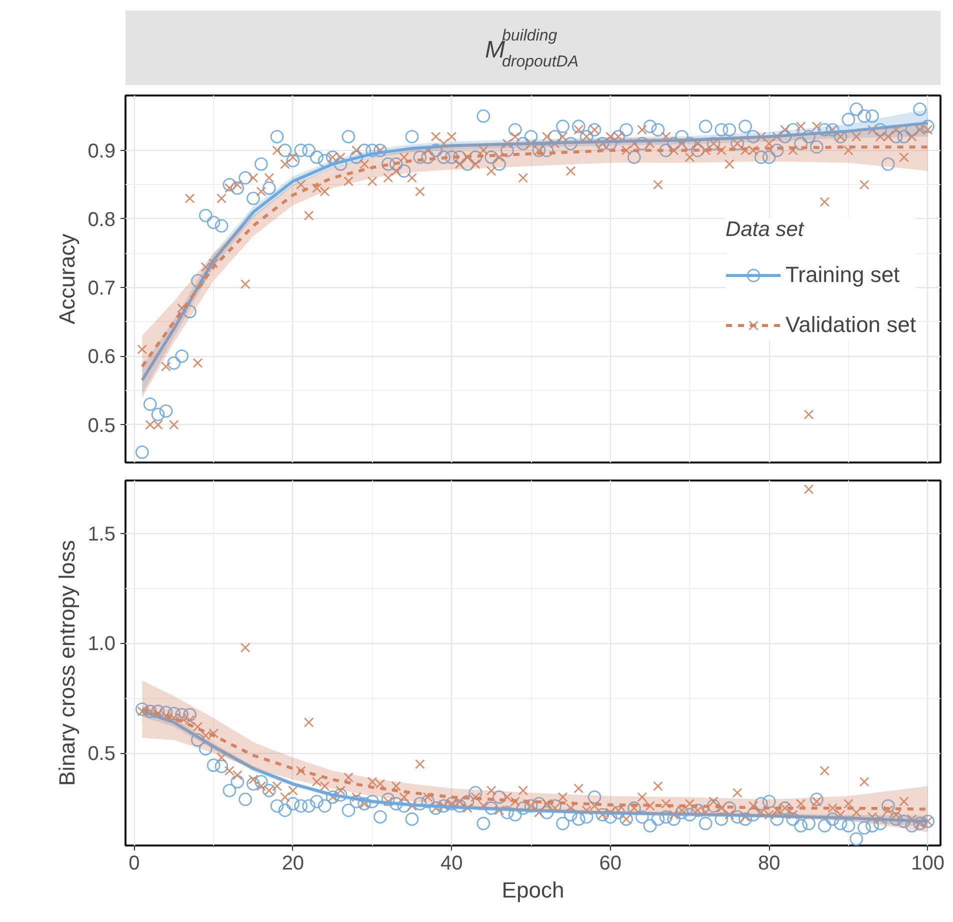 This screenshot has width=953, height=922. Describe the element at coordinates (102, 357) in the screenshot. I see `y-tick-label: 0.6` at that location.